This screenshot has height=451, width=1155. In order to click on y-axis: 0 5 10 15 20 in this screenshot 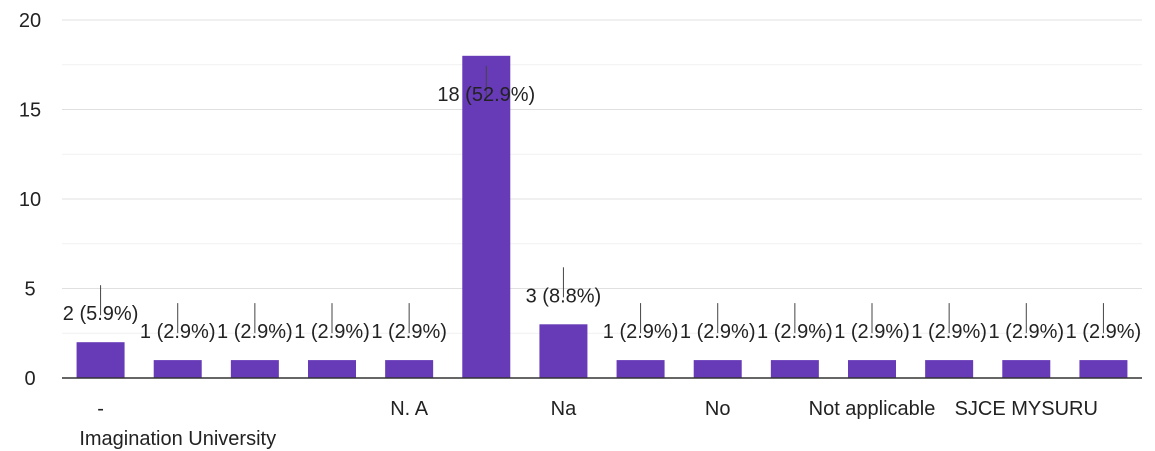, I will do `click(30, 200)`.